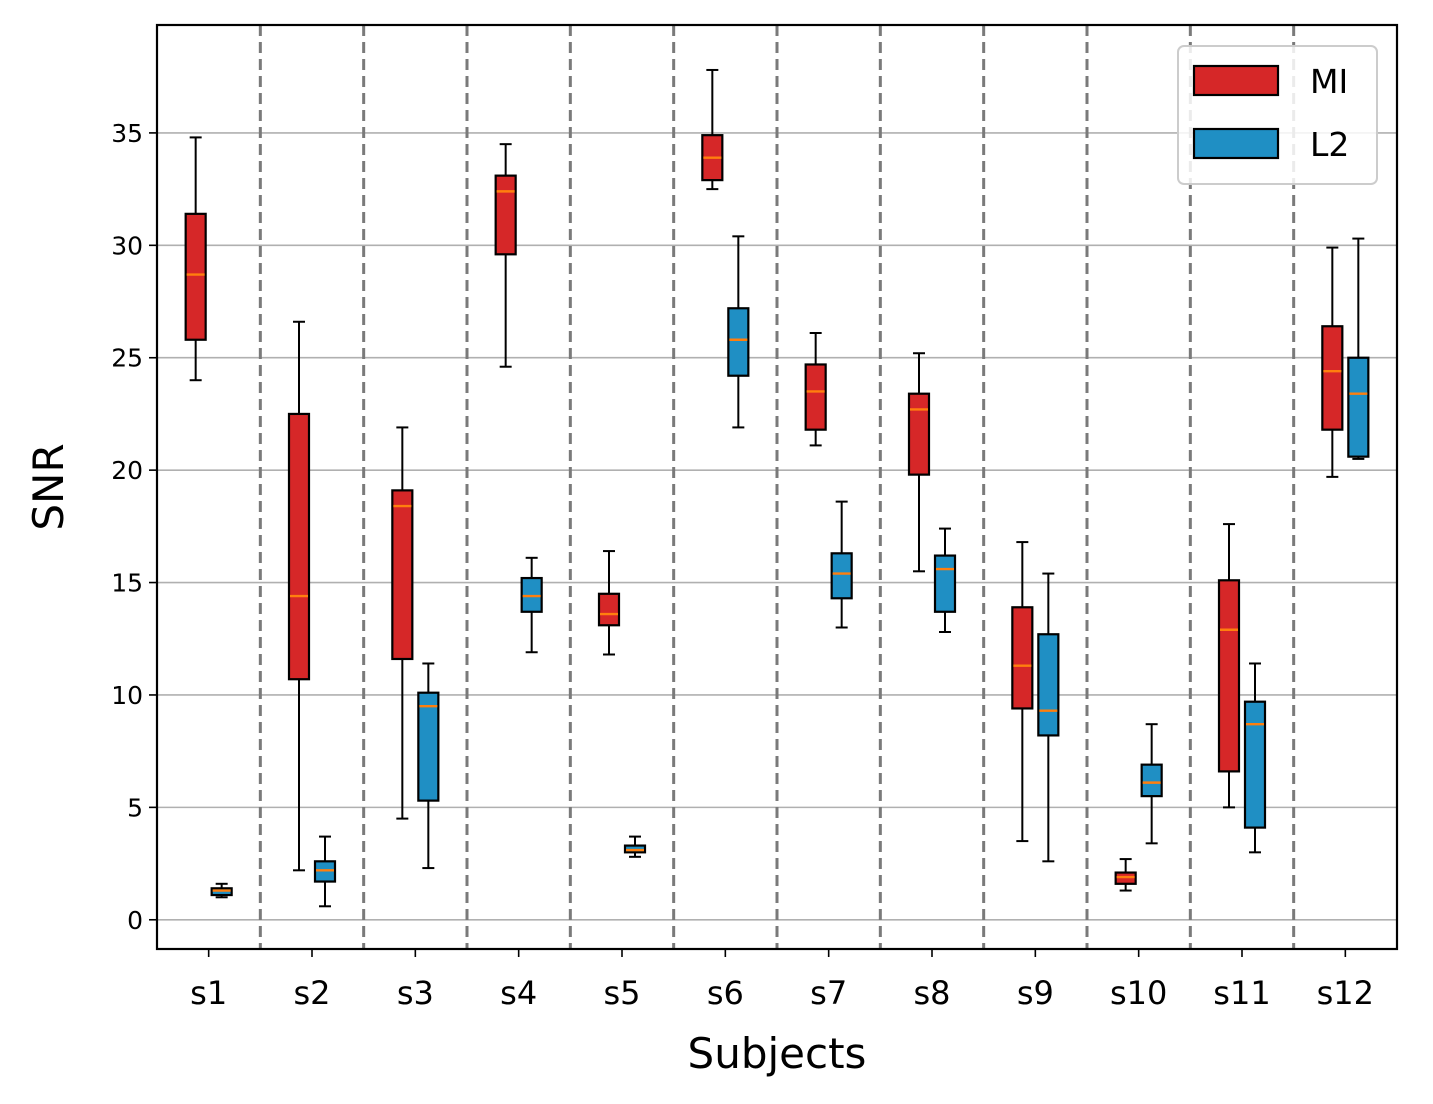  Describe the element at coordinates (415, 993) in the screenshot. I see `x-tick-label: s3` at that location.